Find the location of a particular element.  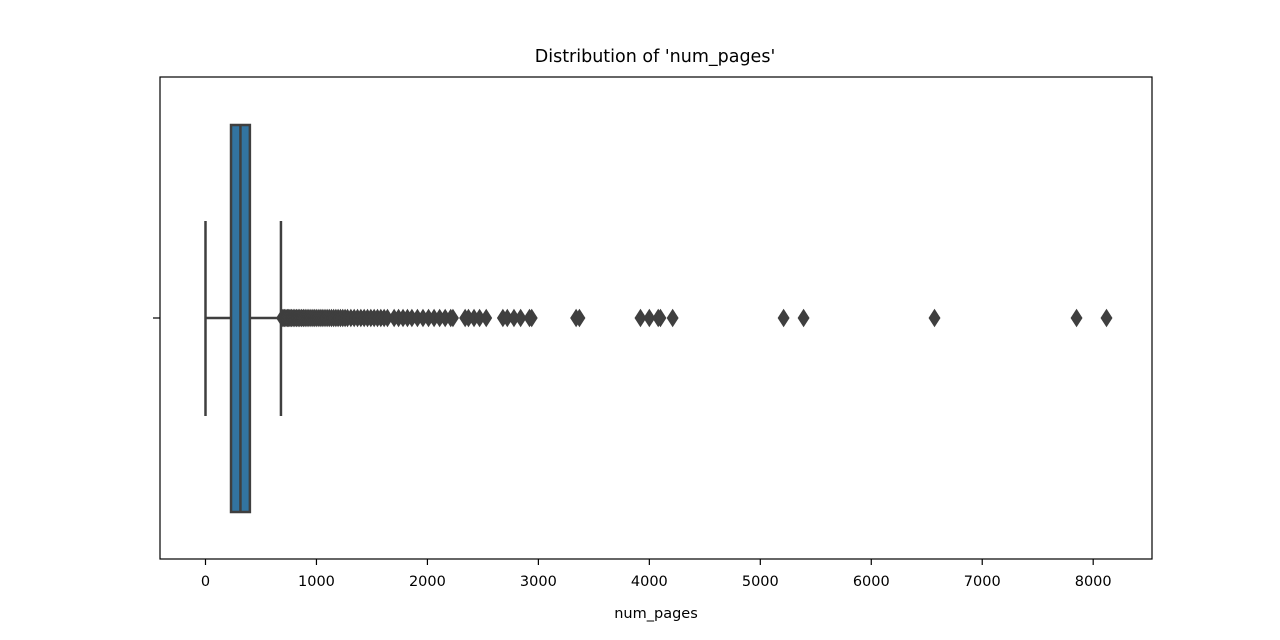

x-tick-label: 7000 is located at coordinates (982, 582).